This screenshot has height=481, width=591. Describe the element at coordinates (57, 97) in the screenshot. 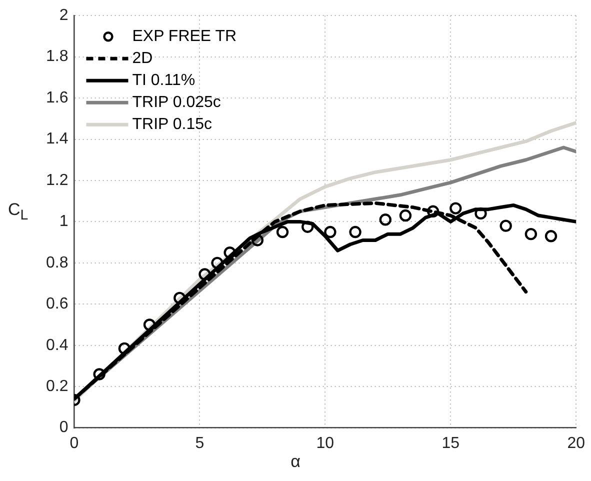

I see `y-tick-label: 1.6` at that location.